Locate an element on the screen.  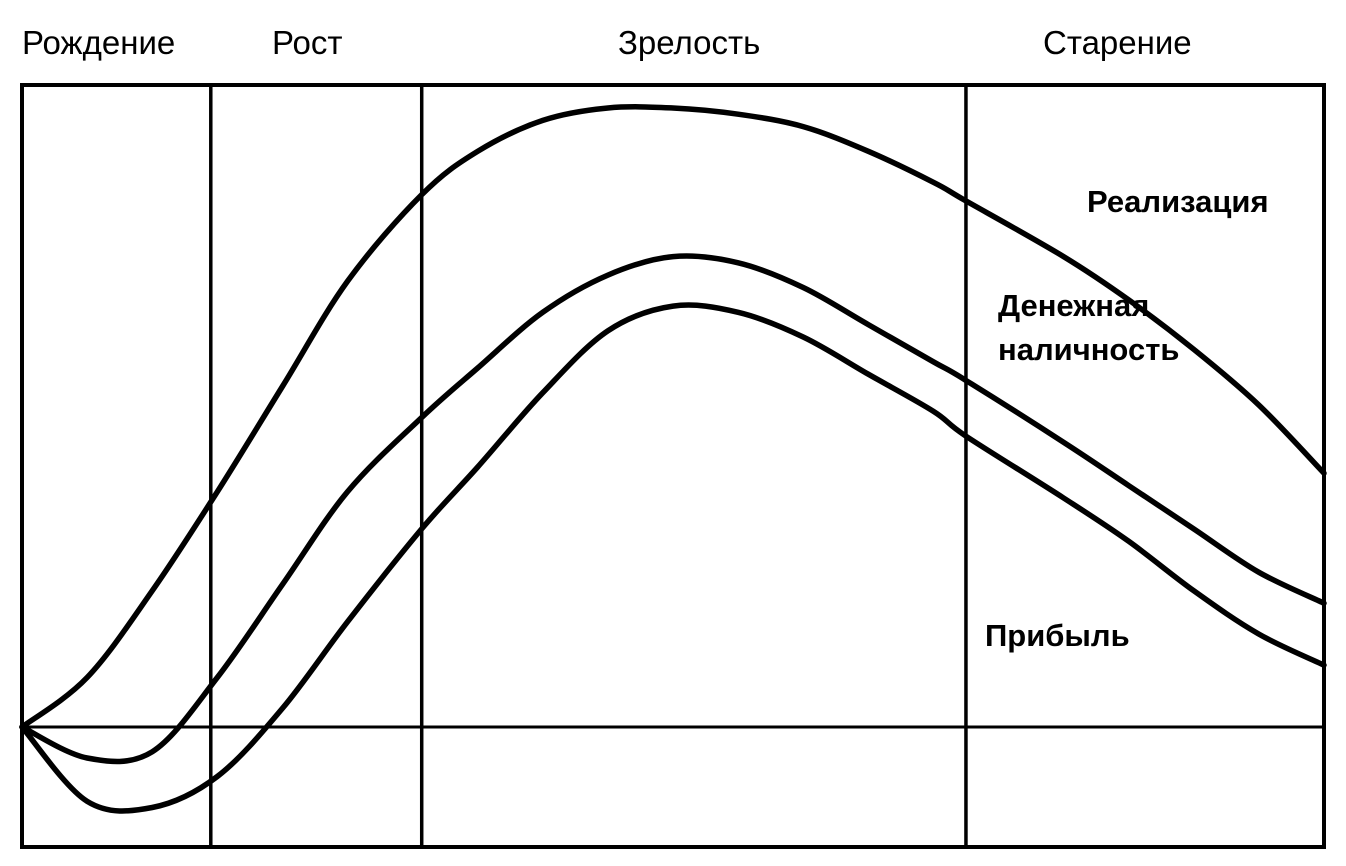
stage-label-2: Зрелость is located at coordinates (689, 42).